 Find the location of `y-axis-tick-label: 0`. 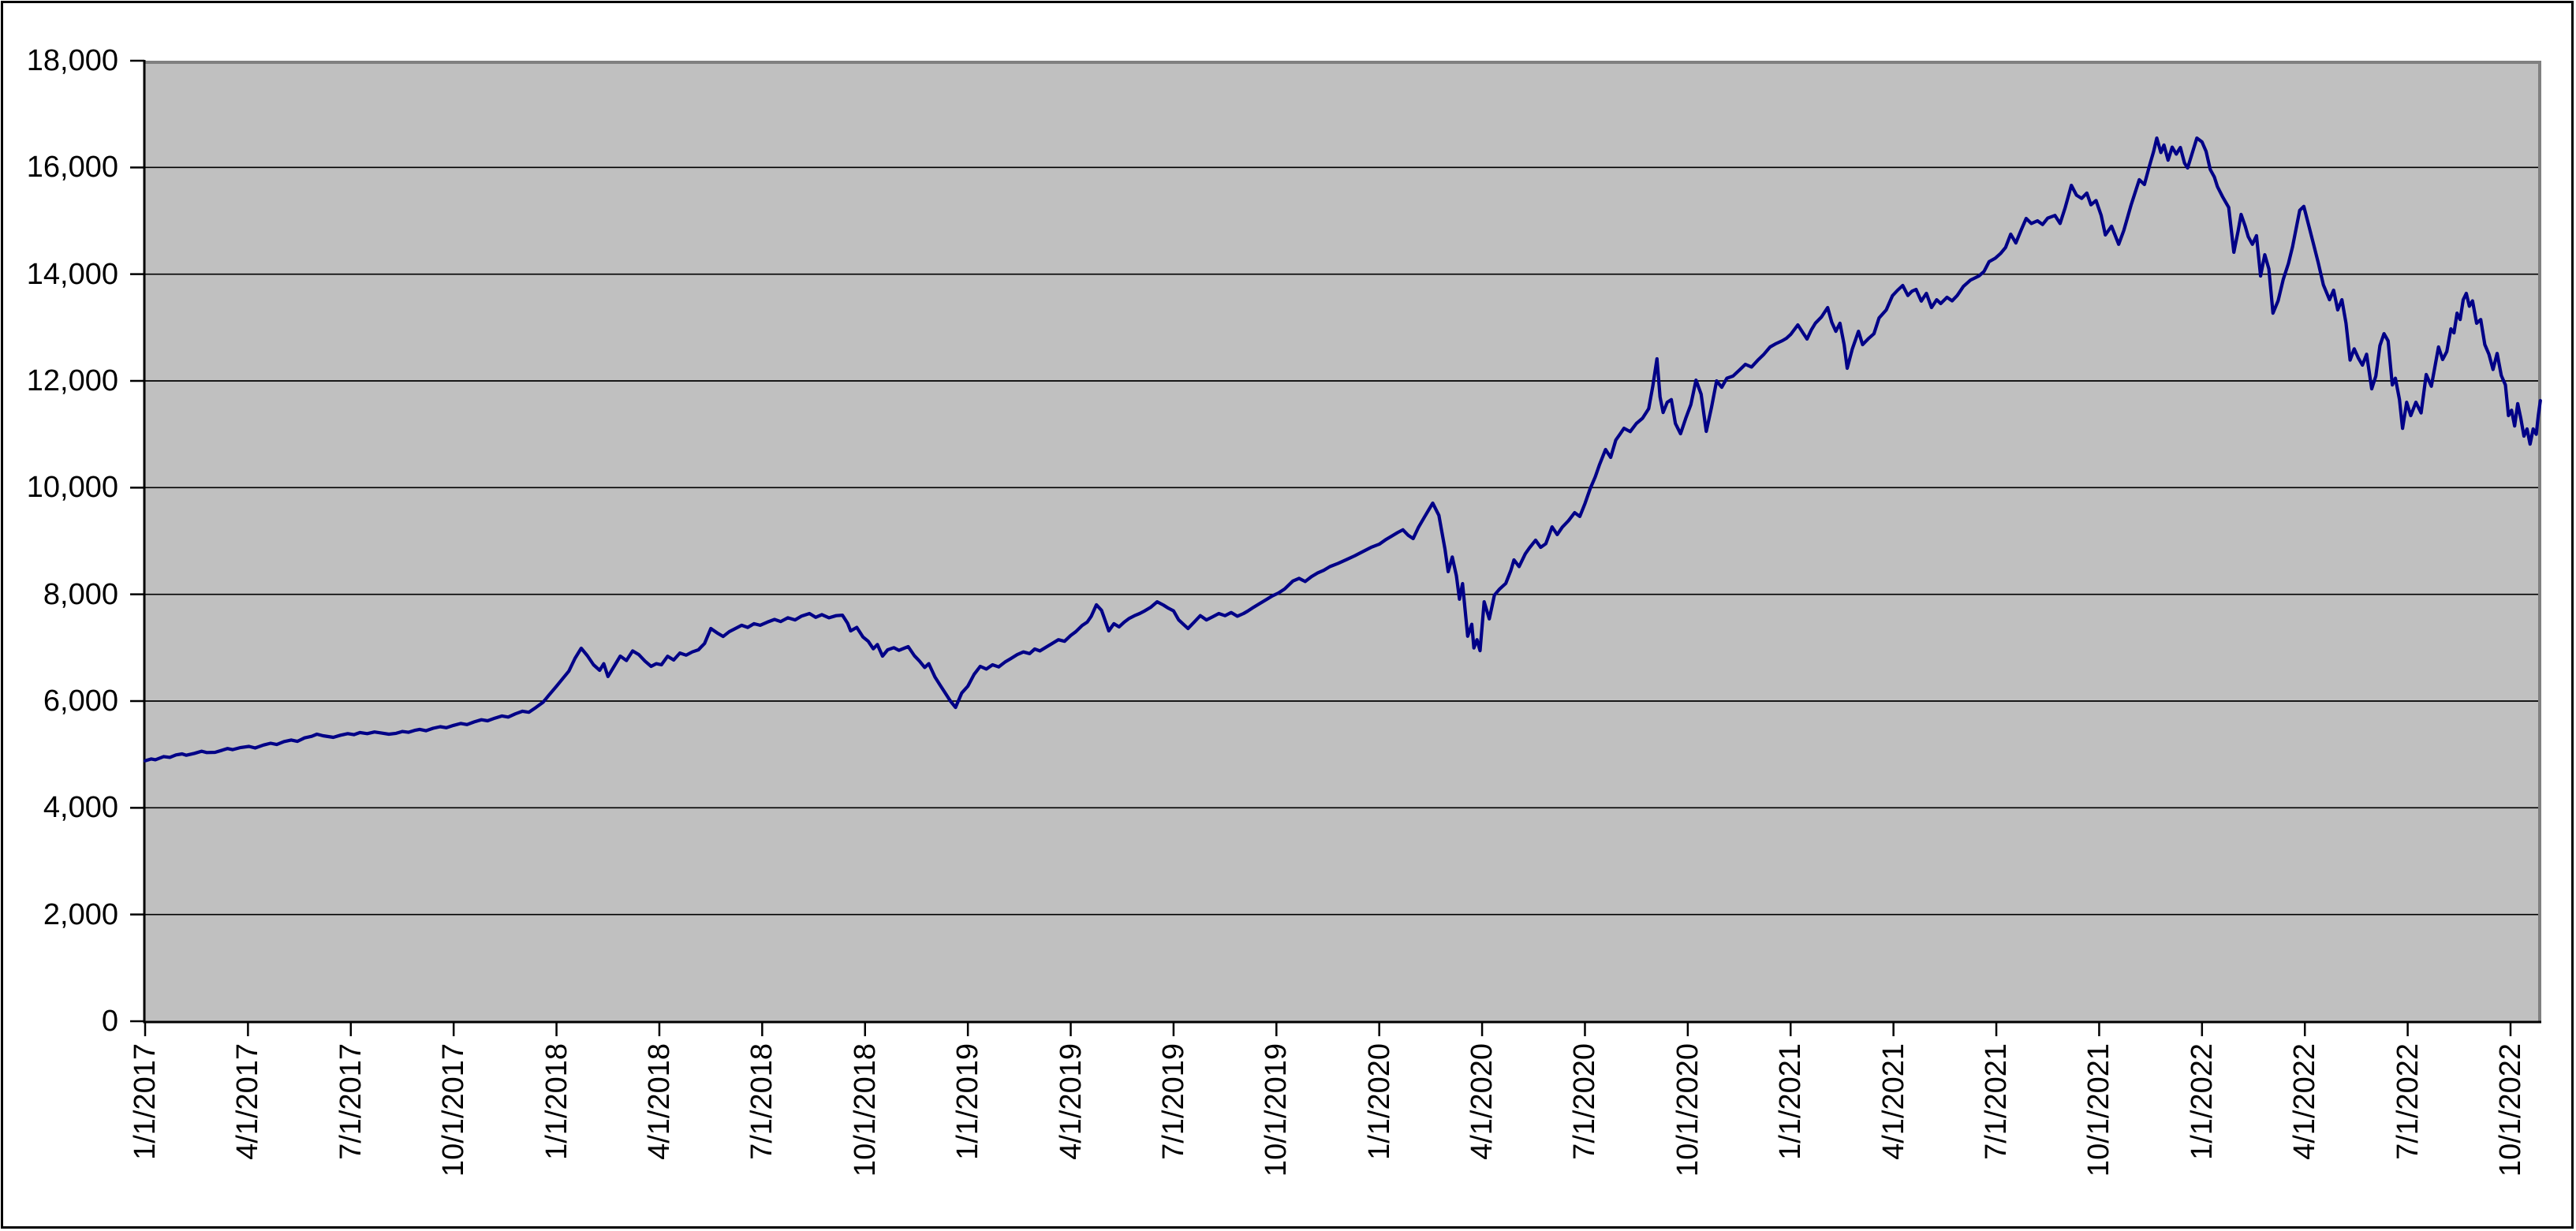

y-axis-tick-label: 0 is located at coordinates (109, 1021).